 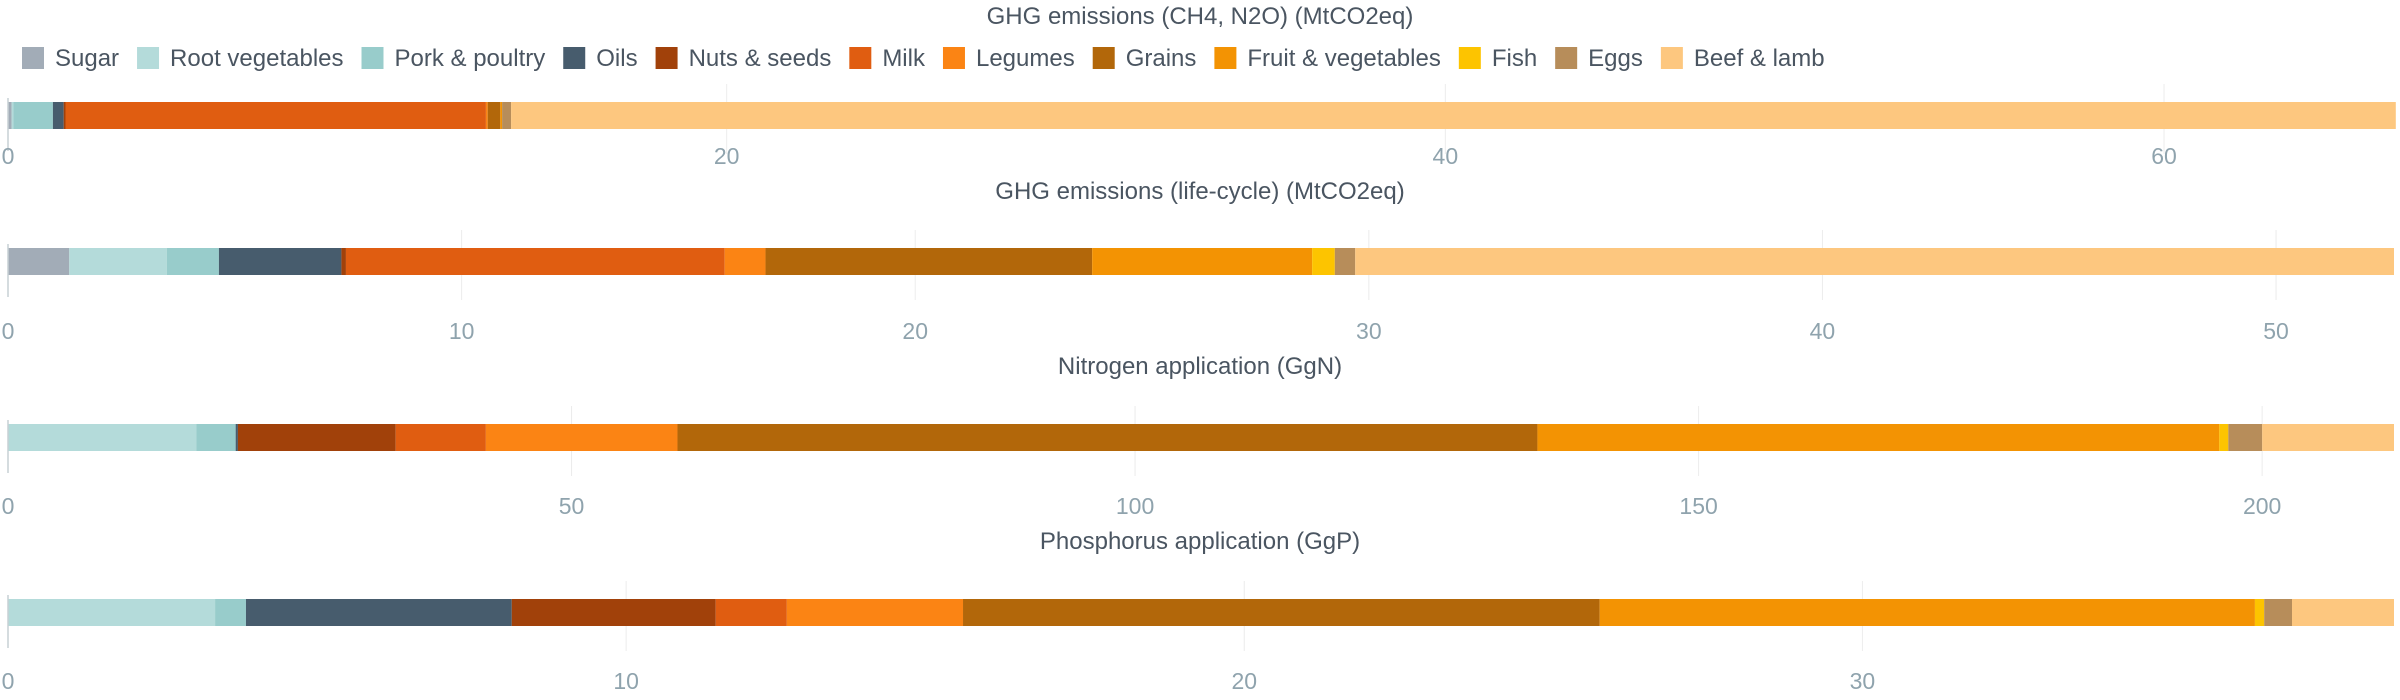 What do you see at coordinates (1200, 366) in the screenshot?
I see `panel-title: Nitrogen application (GgN)` at bounding box center [1200, 366].